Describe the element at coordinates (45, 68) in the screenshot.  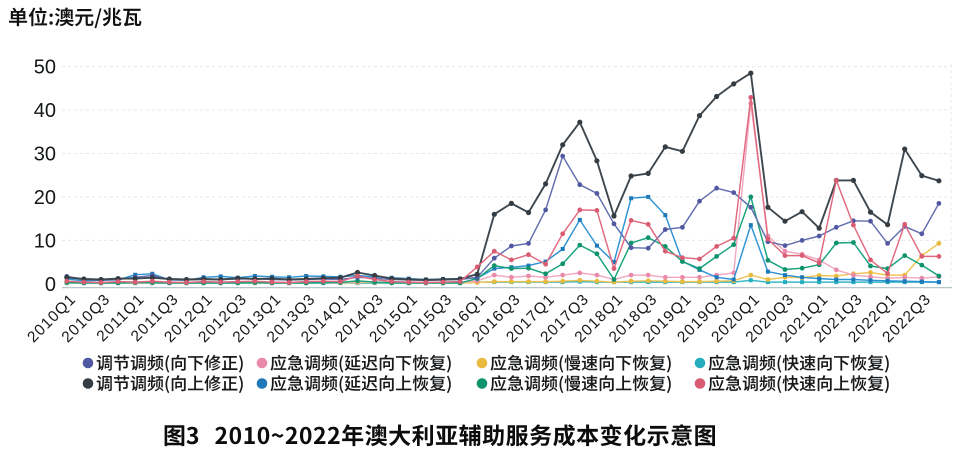
I see `svg-text: 50` at that location.